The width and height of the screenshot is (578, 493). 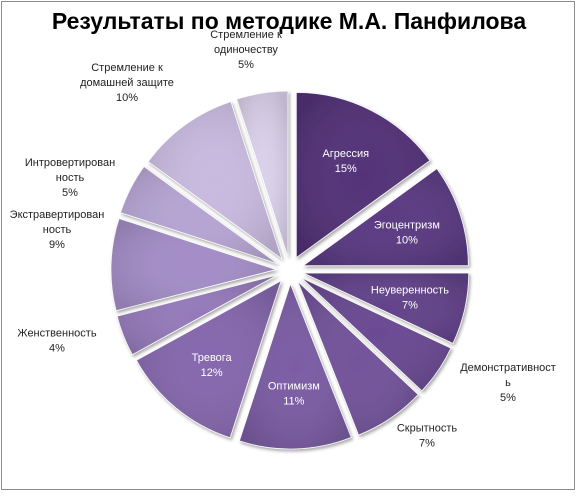 I want to click on slice-value-label: 12%, so click(x=212, y=373).